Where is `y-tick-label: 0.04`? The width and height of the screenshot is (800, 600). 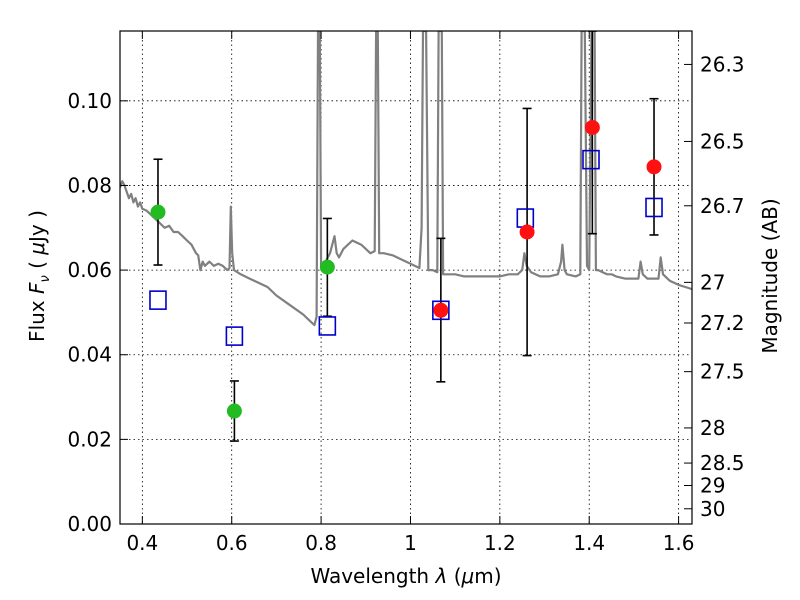
y-tick-label: 0.04 is located at coordinates (89, 355).